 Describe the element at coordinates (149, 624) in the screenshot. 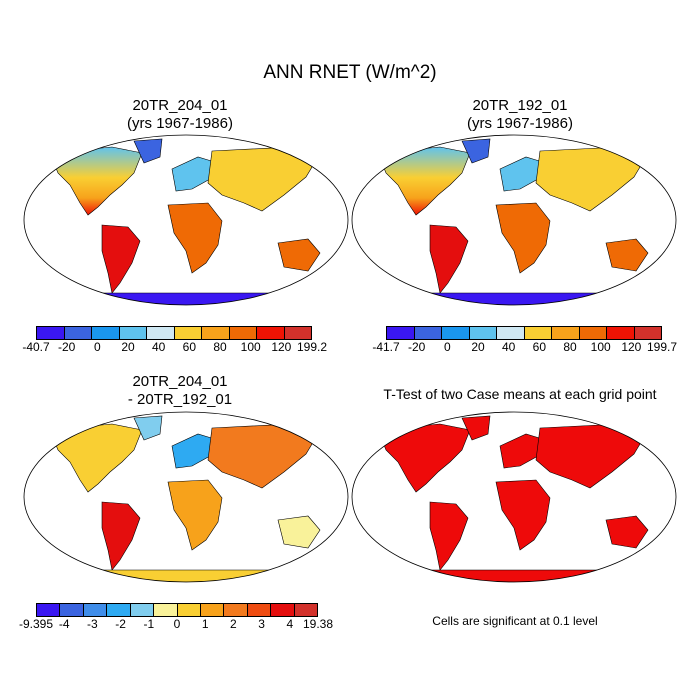

I see `colorbar-tick-label: -1` at that location.